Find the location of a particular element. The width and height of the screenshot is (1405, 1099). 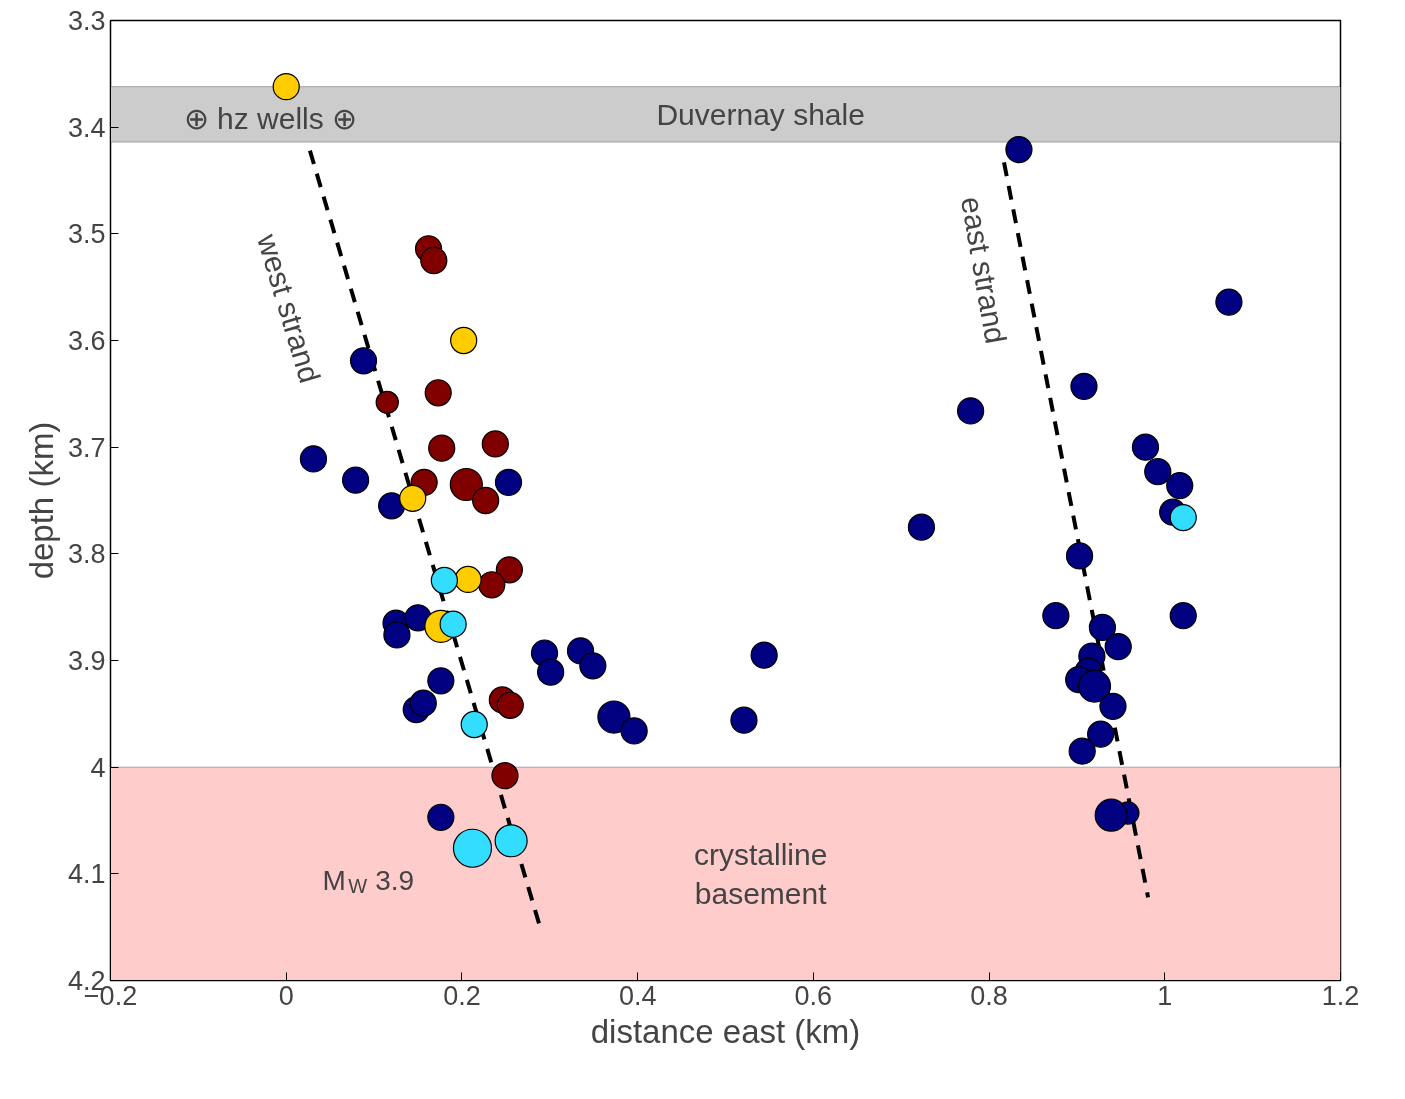

annotation: west strand is located at coordinates (288, 308).